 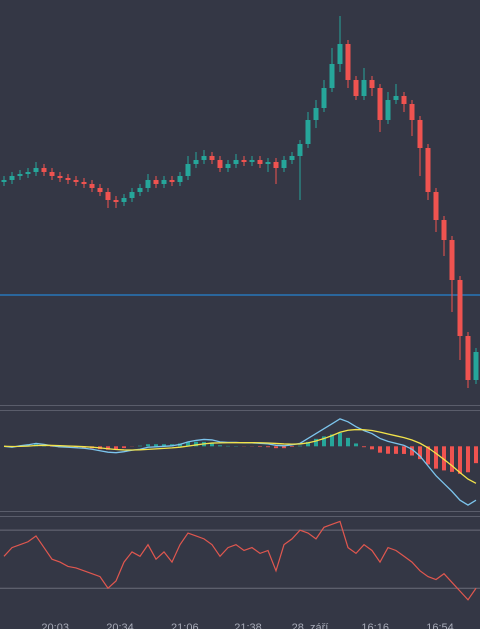 I want to click on signal-line, so click(x=240, y=456).